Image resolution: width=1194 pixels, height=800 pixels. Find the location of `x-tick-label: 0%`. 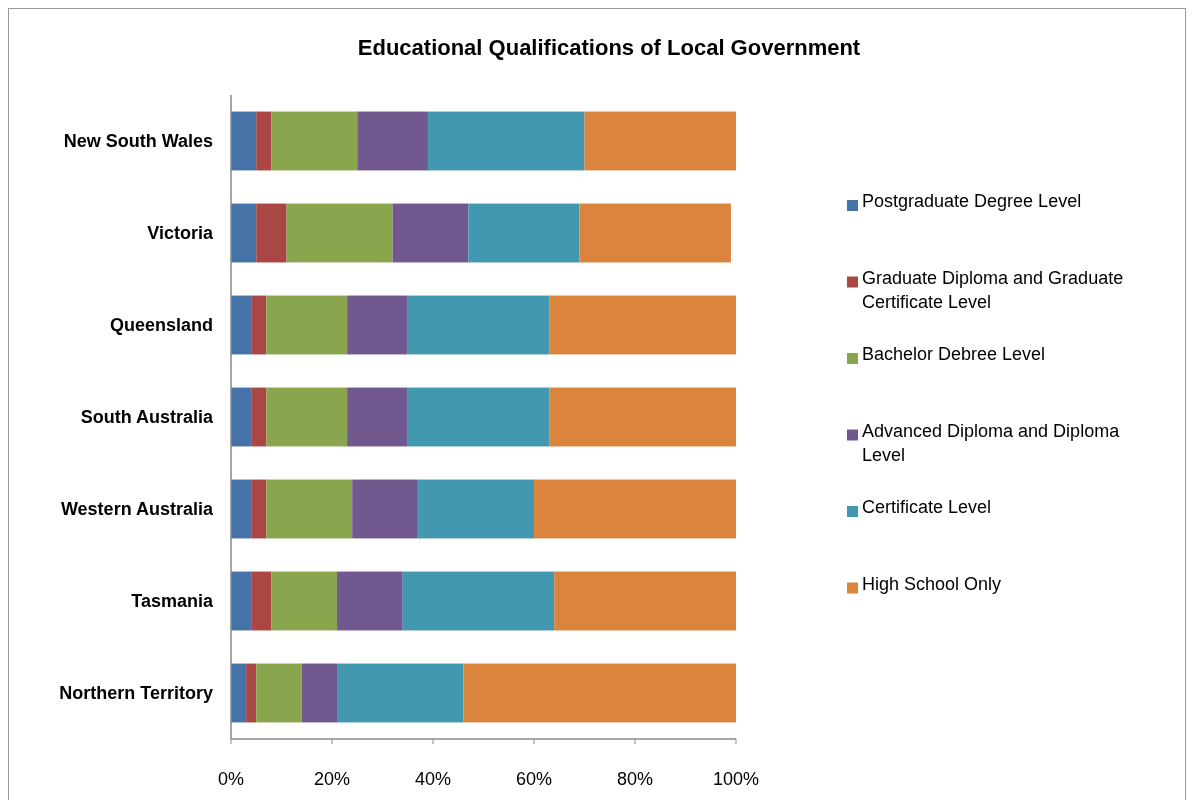

x-tick-label: 0% is located at coordinates (231, 779).